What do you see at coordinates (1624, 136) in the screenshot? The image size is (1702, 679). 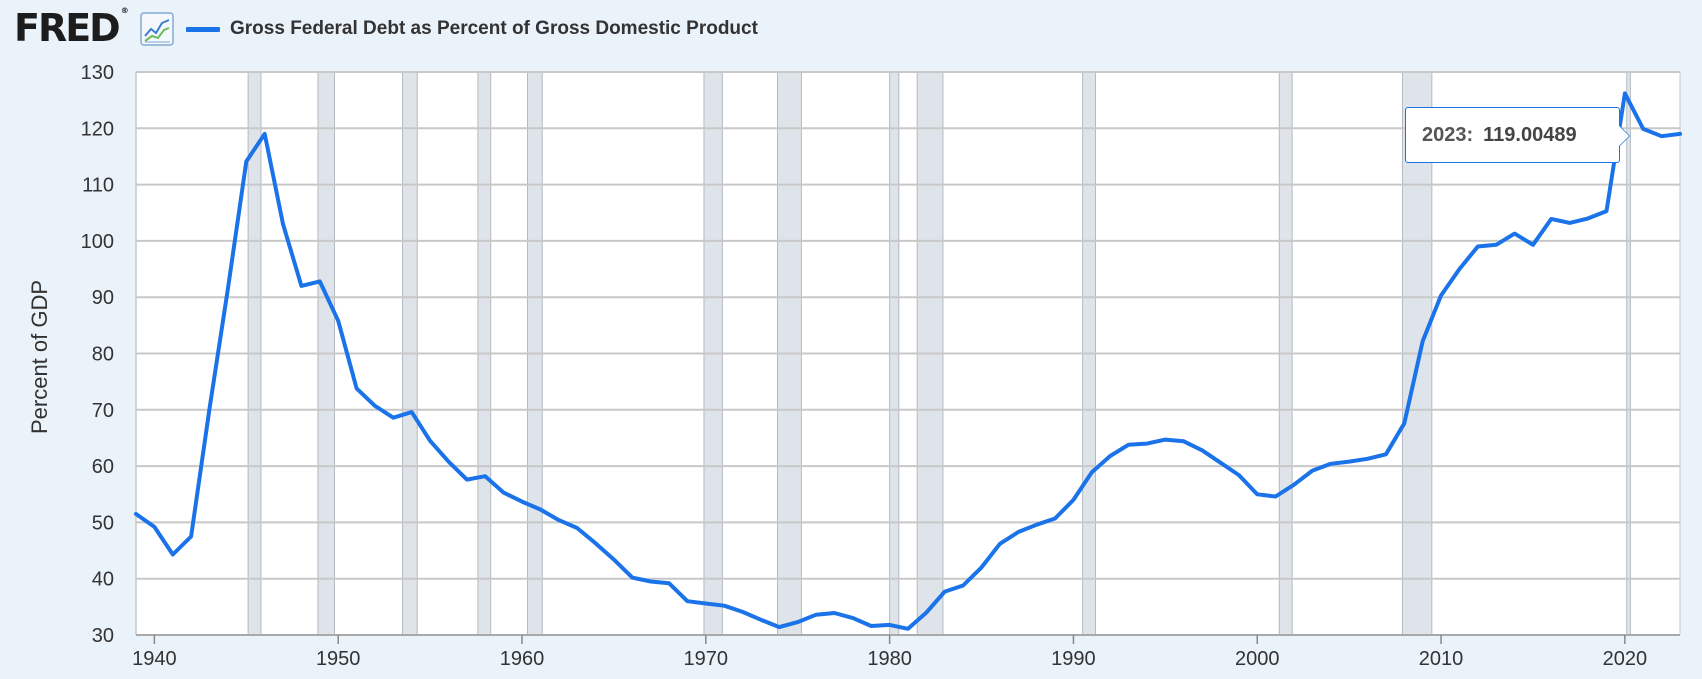 I see `tooltip-pointer-fill` at bounding box center [1624, 136].